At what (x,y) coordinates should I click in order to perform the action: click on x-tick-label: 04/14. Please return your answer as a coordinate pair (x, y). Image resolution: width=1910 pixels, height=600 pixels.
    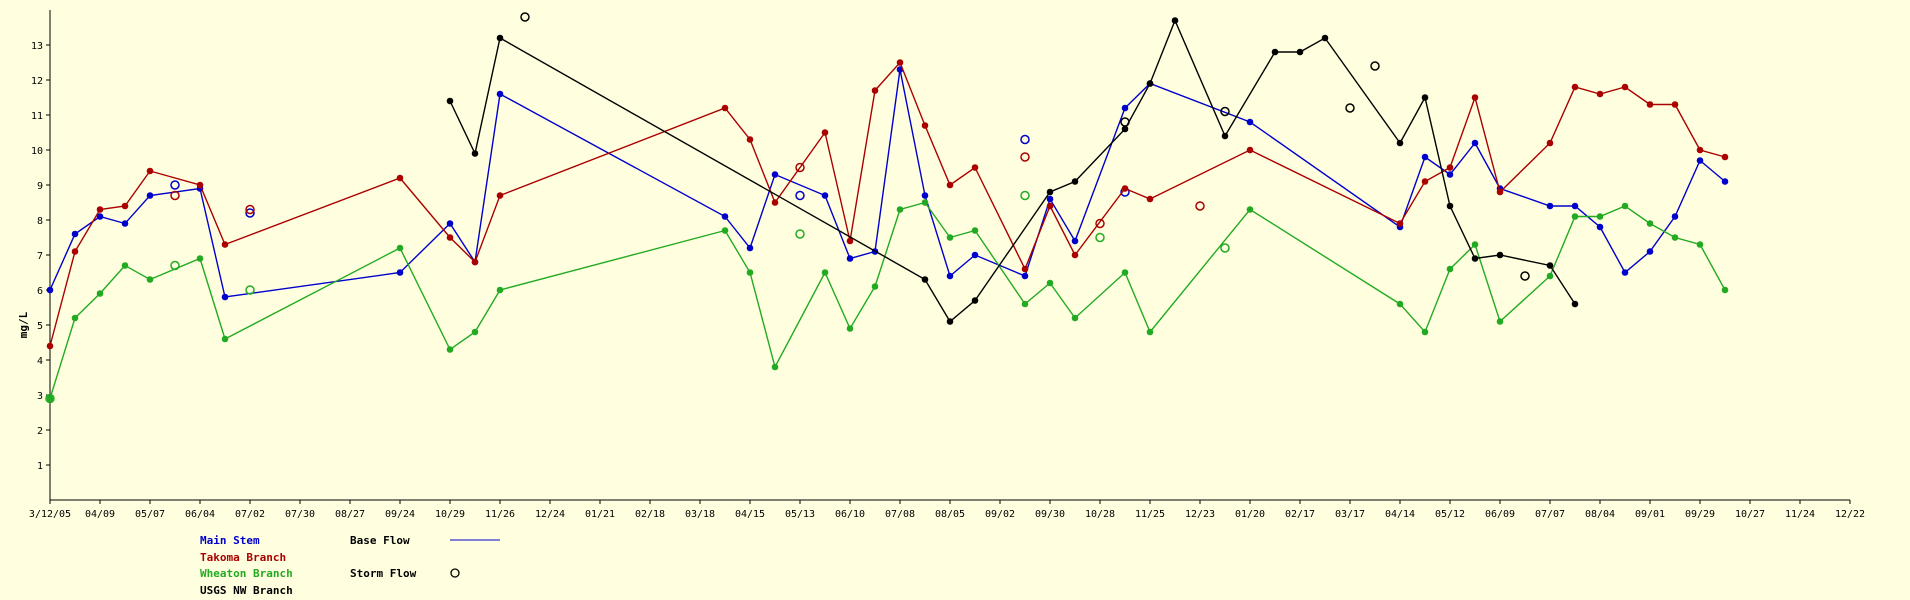
    Looking at the image, I should click on (1400, 514).